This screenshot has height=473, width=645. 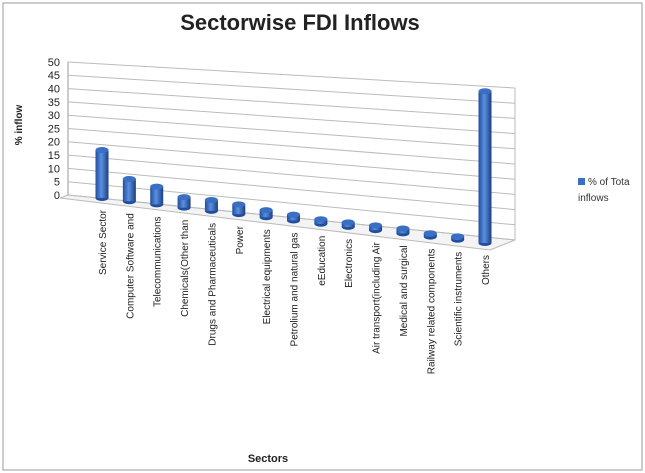 I want to click on x-tick-label: Petrolium and natural gas, so click(x=295, y=290).